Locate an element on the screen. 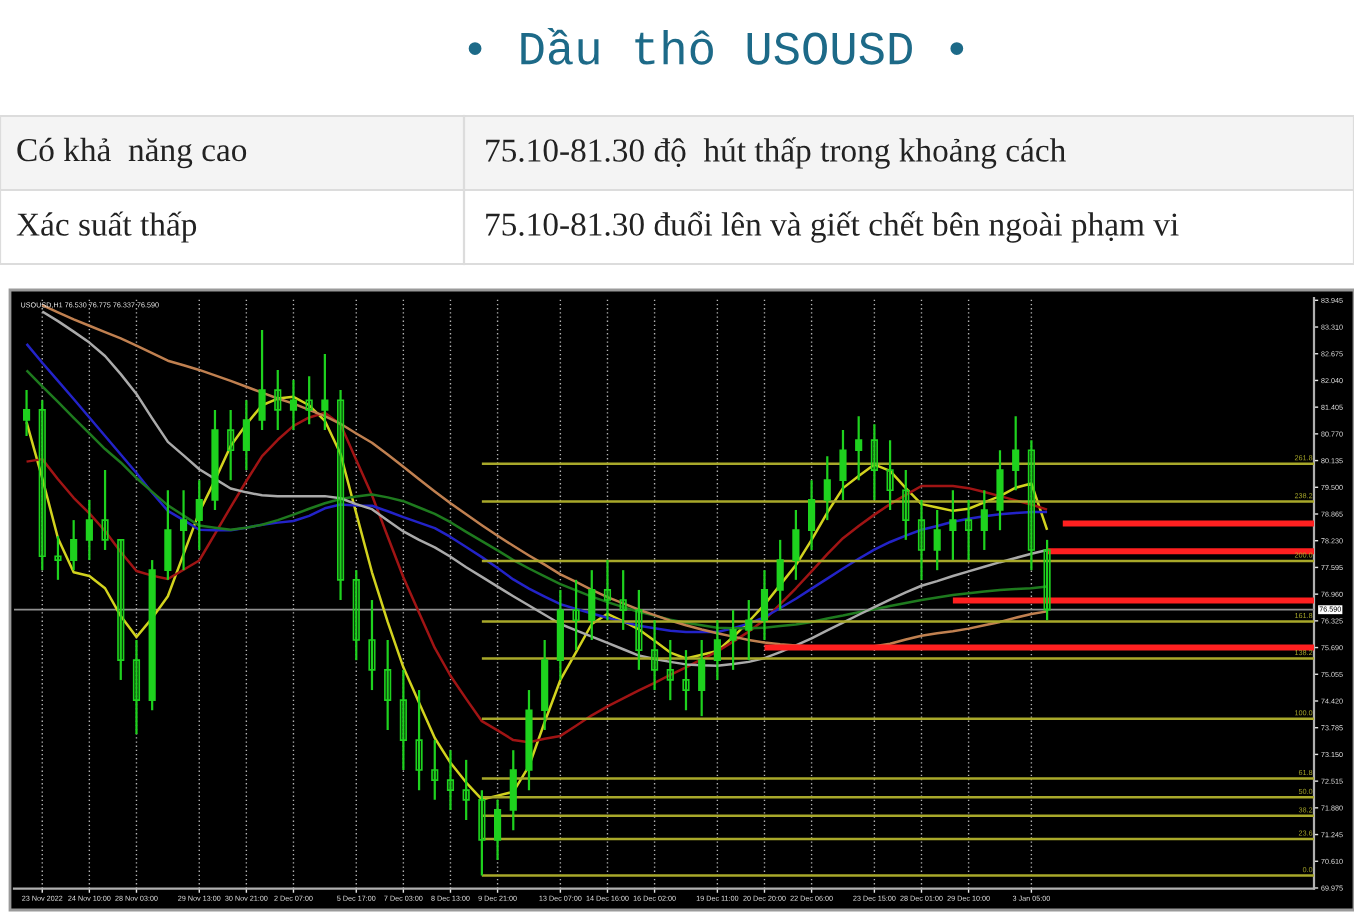 Image resolution: width=1354 pixels, height=912 pixels. text: Có khả năng cao is located at coordinates (132, 153).